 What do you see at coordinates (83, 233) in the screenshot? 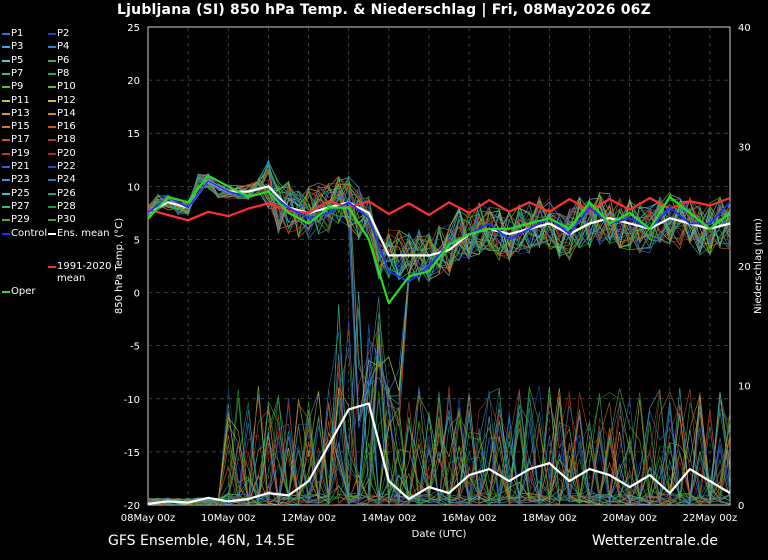
I see `legend-label: Ens. mean` at bounding box center [83, 233].